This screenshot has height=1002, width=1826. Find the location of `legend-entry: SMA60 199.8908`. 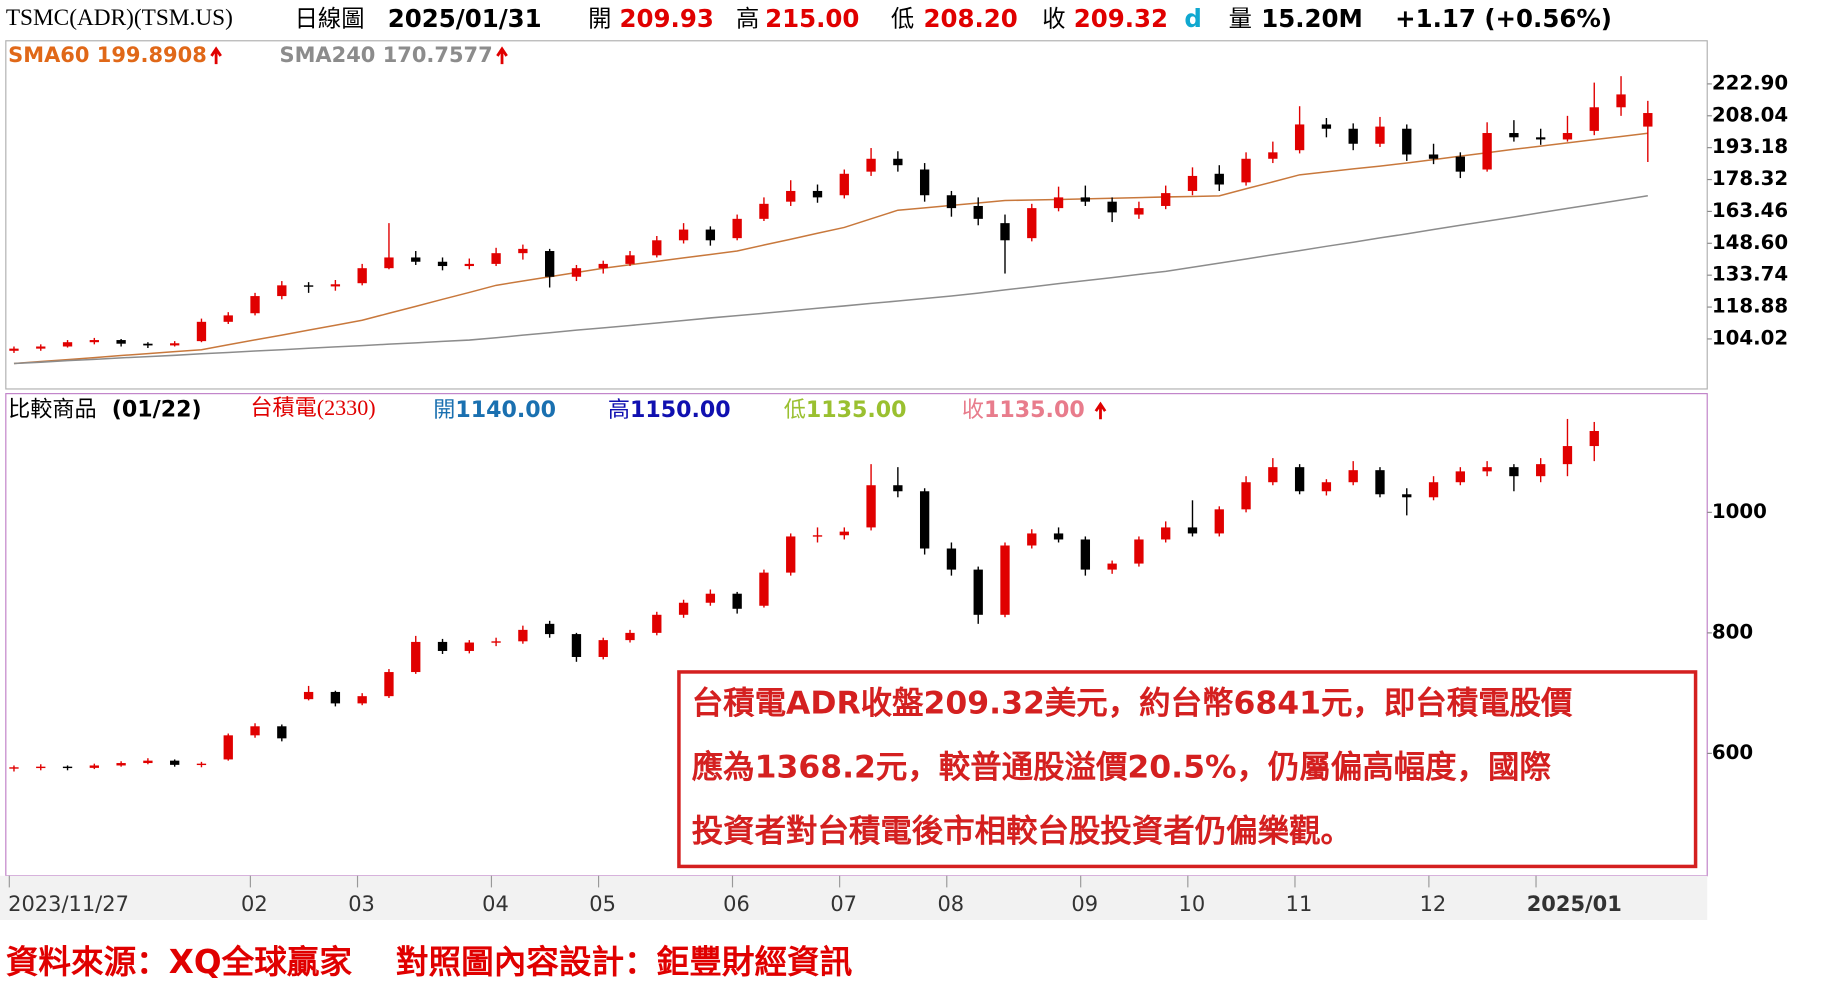

legend-entry: SMA60 199.8908 is located at coordinates (107, 55).